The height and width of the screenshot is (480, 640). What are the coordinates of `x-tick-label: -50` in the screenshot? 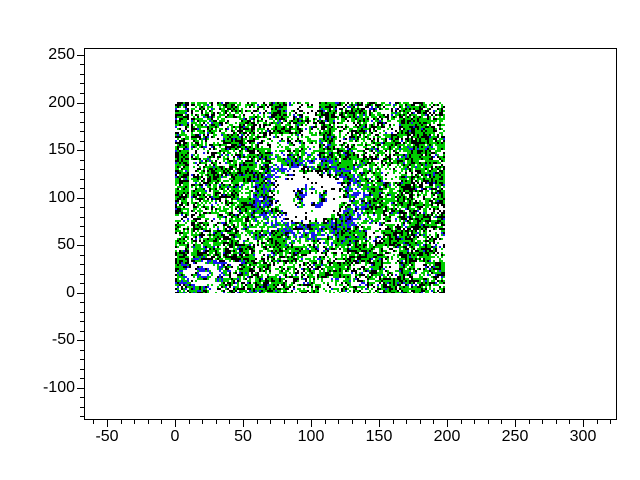 It's located at (107, 436).